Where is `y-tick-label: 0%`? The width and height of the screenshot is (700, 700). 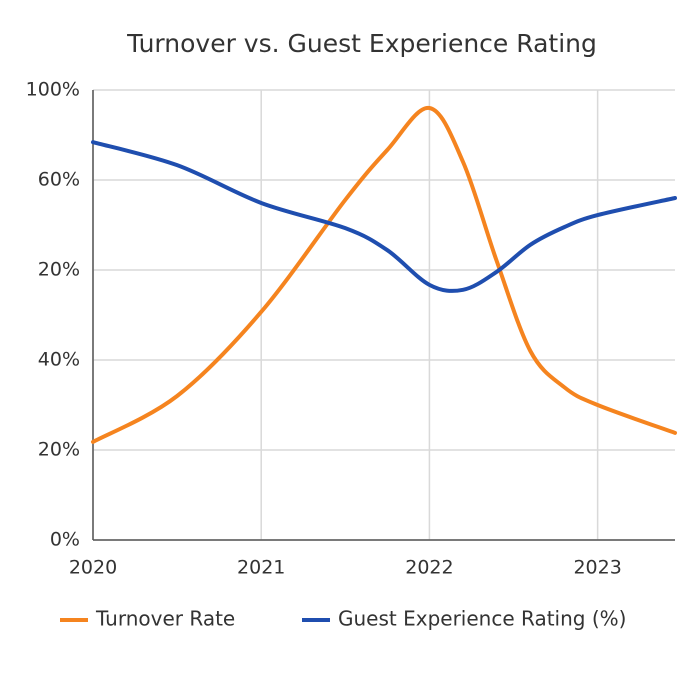 y-tick-label: 0% is located at coordinates (65, 540).